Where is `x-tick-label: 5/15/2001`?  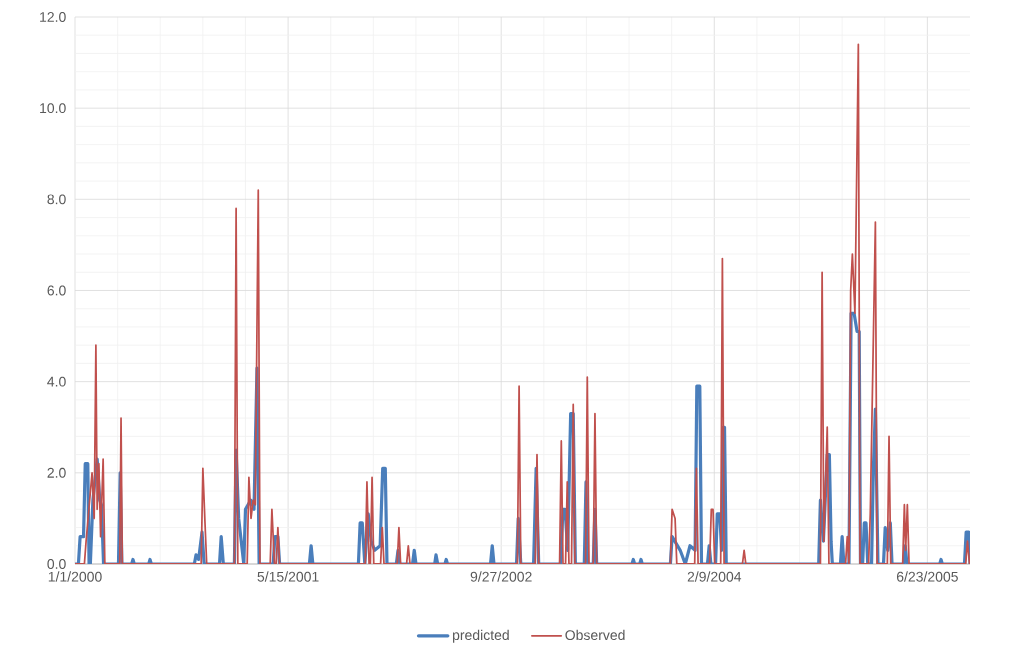 x-tick-label: 5/15/2001 is located at coordinates (288, 576).